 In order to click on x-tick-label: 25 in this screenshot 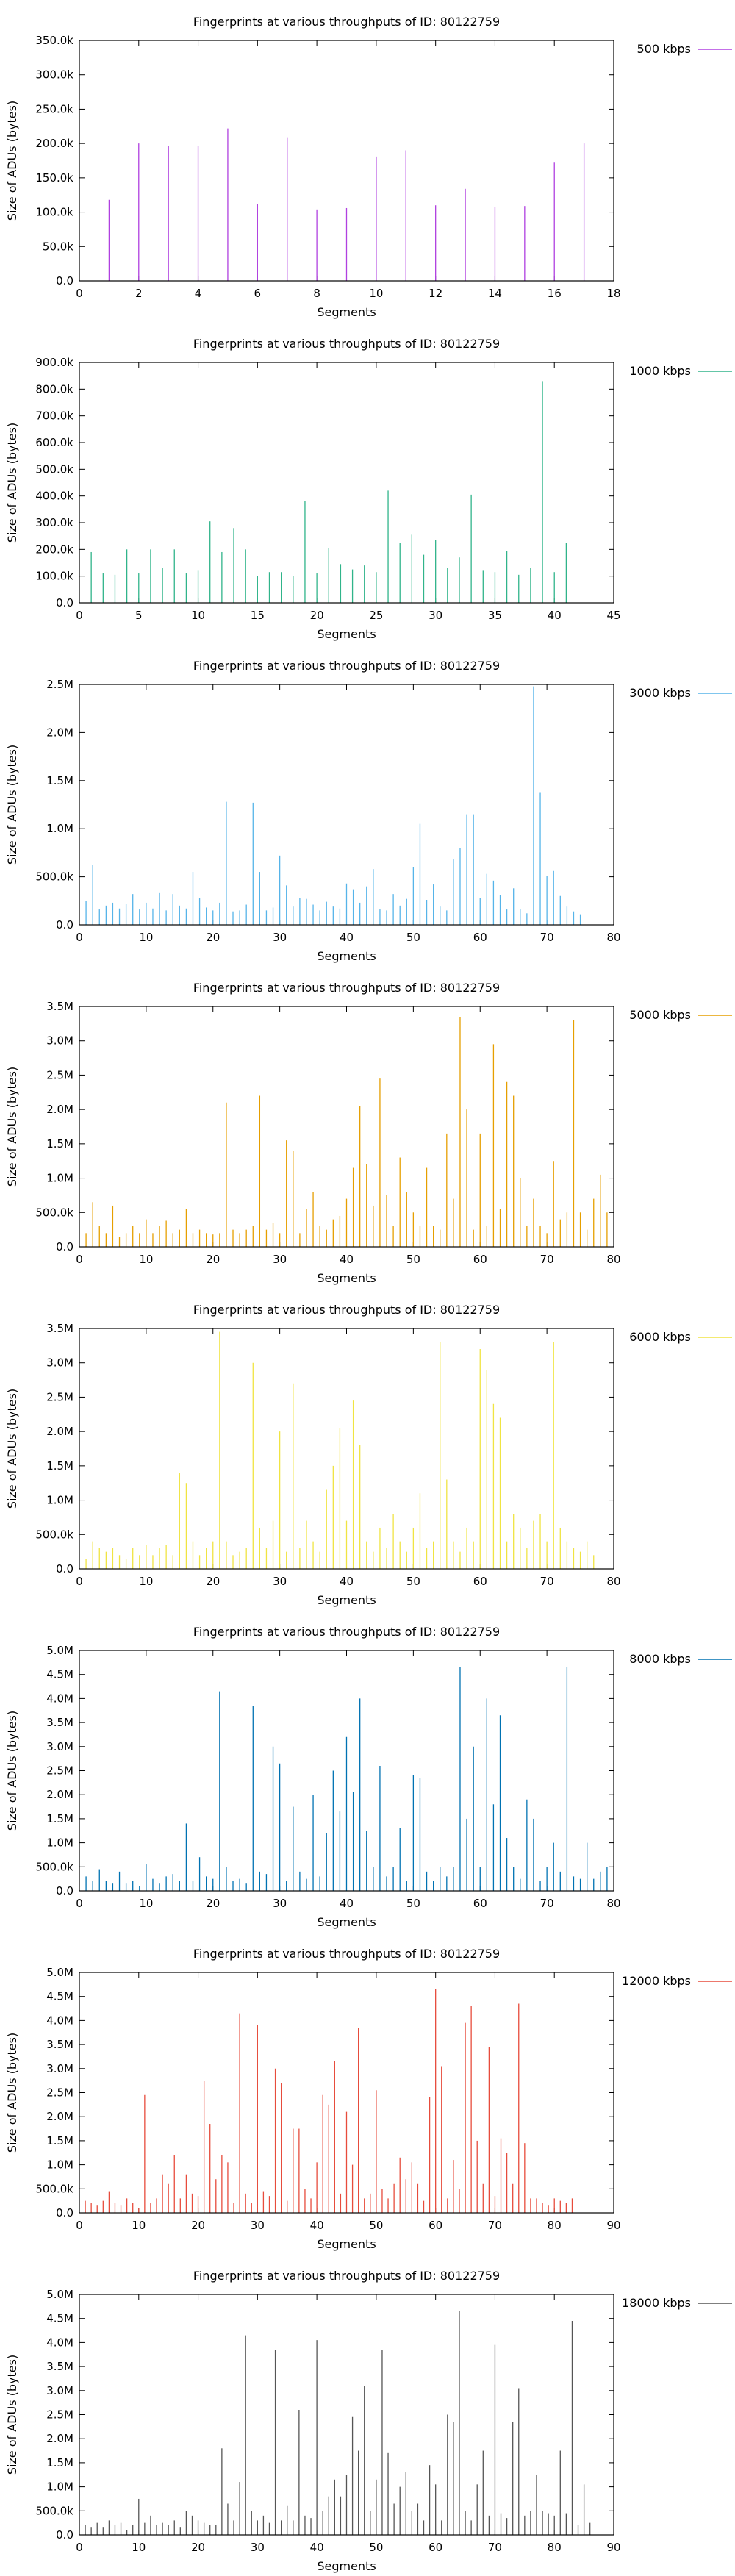, I will do `click(376, 615)`.